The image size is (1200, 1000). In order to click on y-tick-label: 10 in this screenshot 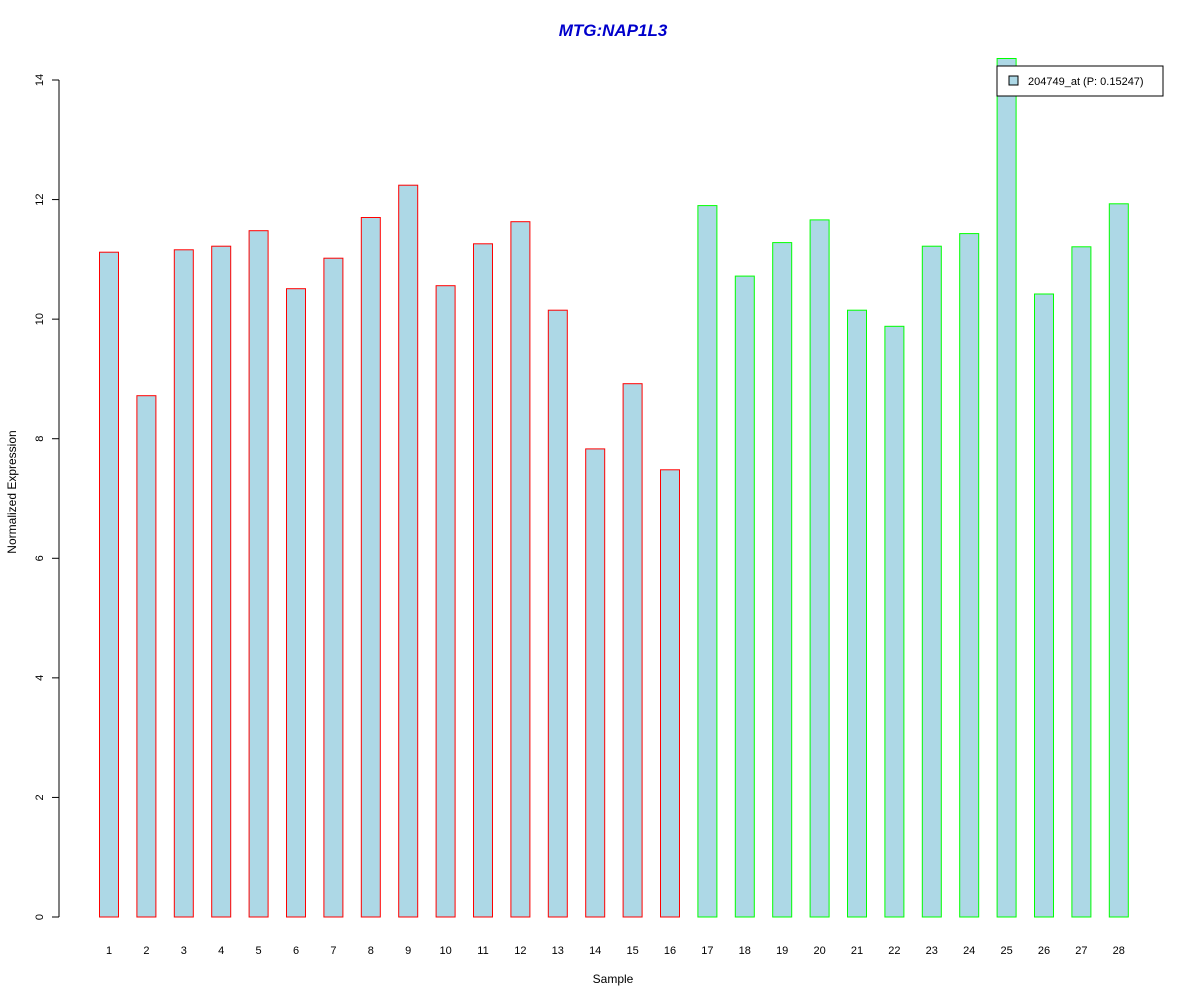, I will do `click(40, 319)`.